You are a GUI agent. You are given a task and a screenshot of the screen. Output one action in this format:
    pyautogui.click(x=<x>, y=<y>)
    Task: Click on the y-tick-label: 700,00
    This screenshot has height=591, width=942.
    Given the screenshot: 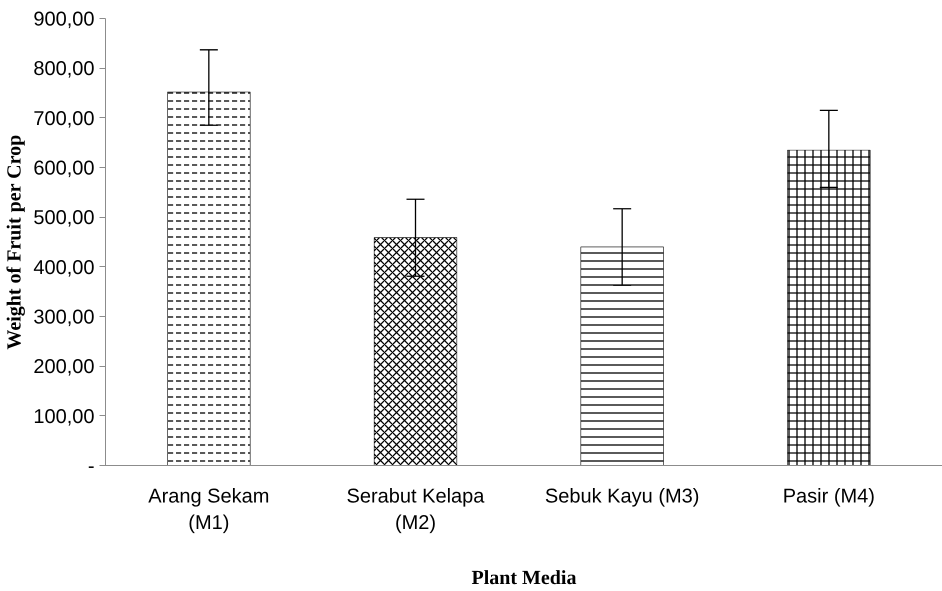 What is the action you would take?
    pyautogui.click(x=63, y=119)
    